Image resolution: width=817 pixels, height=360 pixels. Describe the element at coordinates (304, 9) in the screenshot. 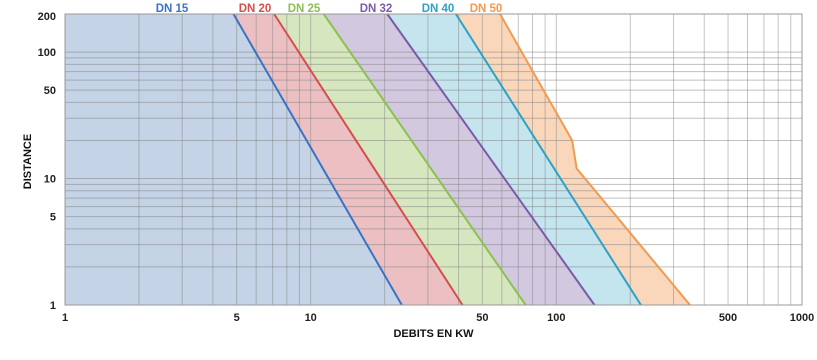

I see `legend-entry-dn-25: DN 25` at that location.